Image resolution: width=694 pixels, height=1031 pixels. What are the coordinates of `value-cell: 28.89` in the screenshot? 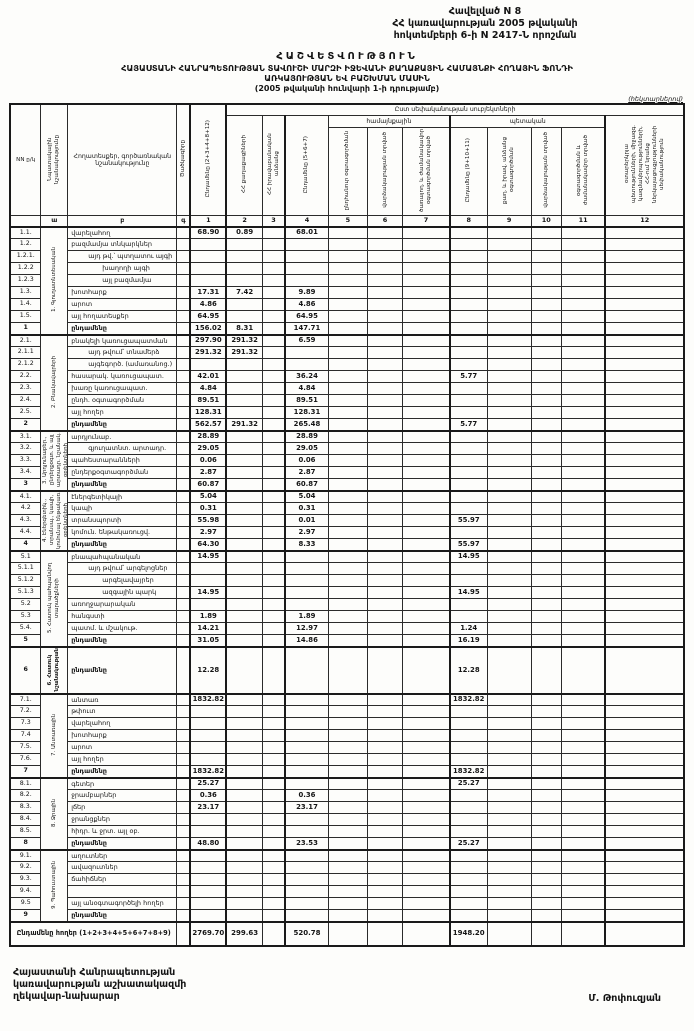 It's located at (208, 436).